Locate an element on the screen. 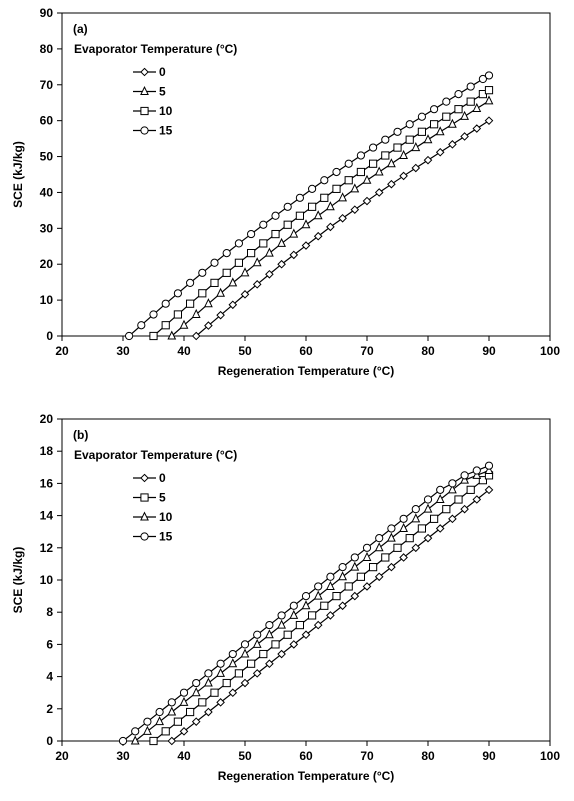  x-tick-label: 70 is located at coordinates (367, 351).